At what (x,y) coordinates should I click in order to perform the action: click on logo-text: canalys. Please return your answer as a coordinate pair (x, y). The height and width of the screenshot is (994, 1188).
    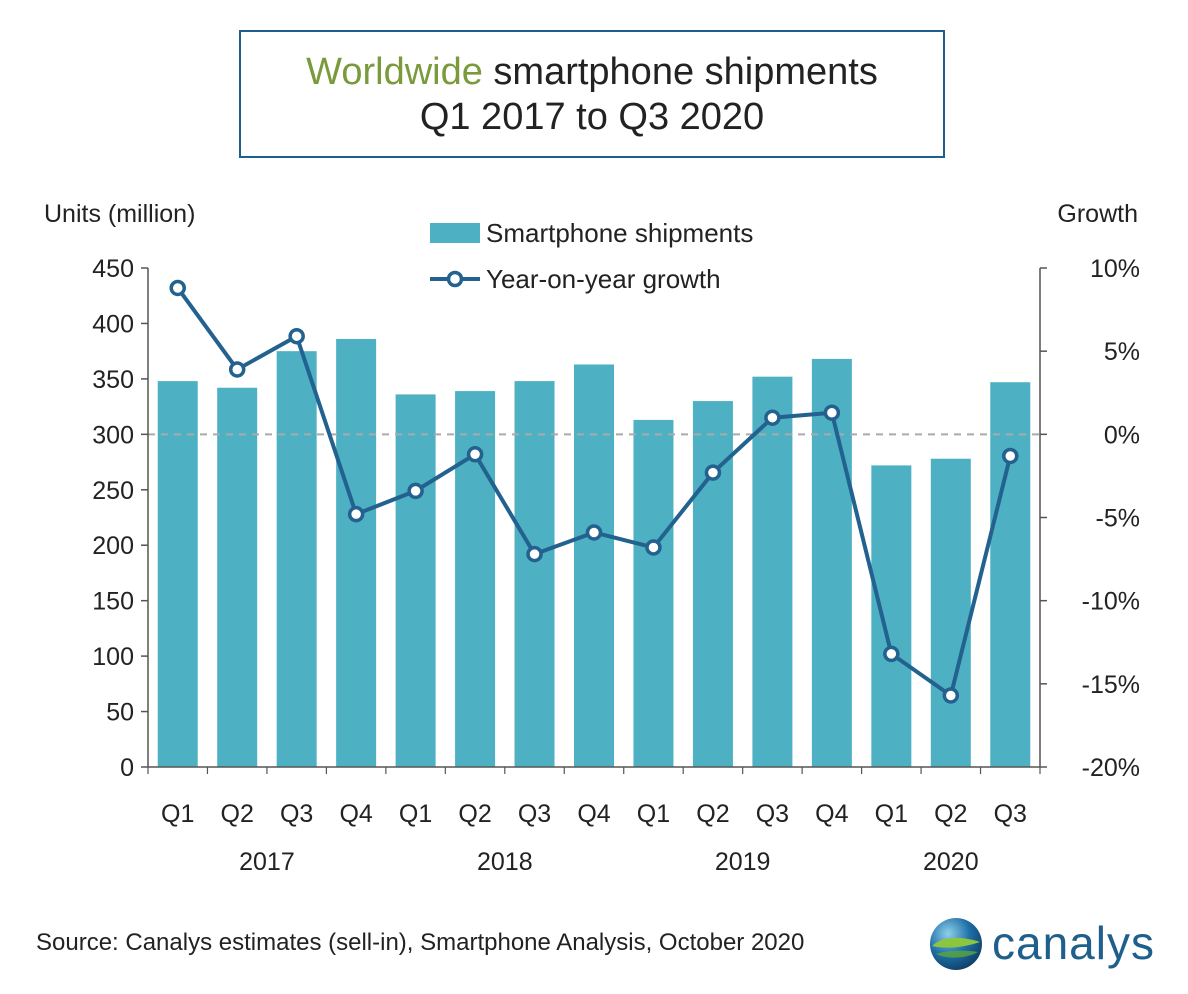
    Looking at the image, I should click on (1073, 943).